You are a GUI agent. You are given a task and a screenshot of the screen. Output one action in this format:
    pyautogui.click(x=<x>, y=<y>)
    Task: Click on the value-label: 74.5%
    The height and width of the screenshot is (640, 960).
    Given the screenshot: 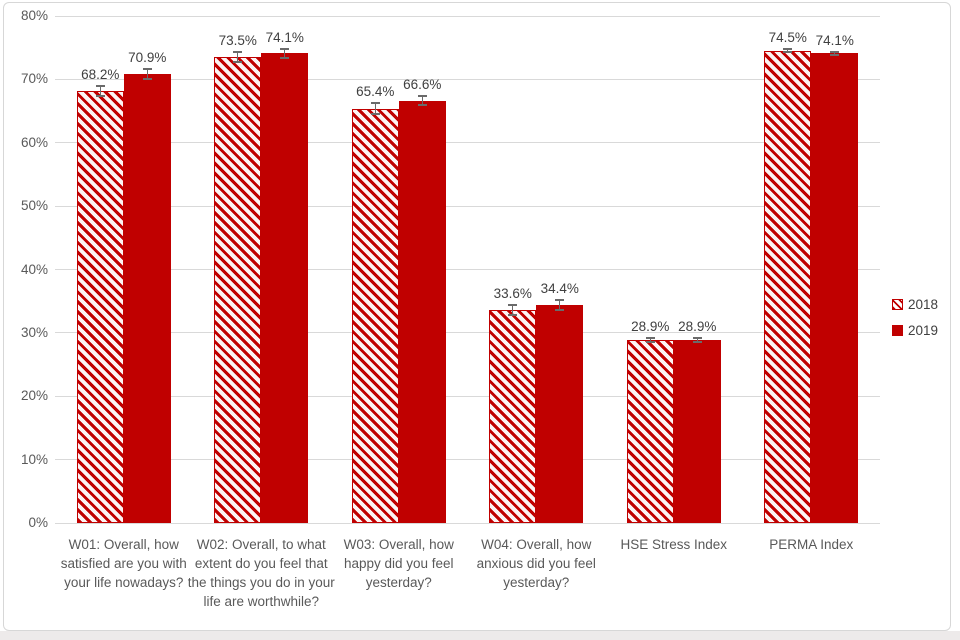 What is the action you would take?
    pyautogui.click(x=787, y=38)
    